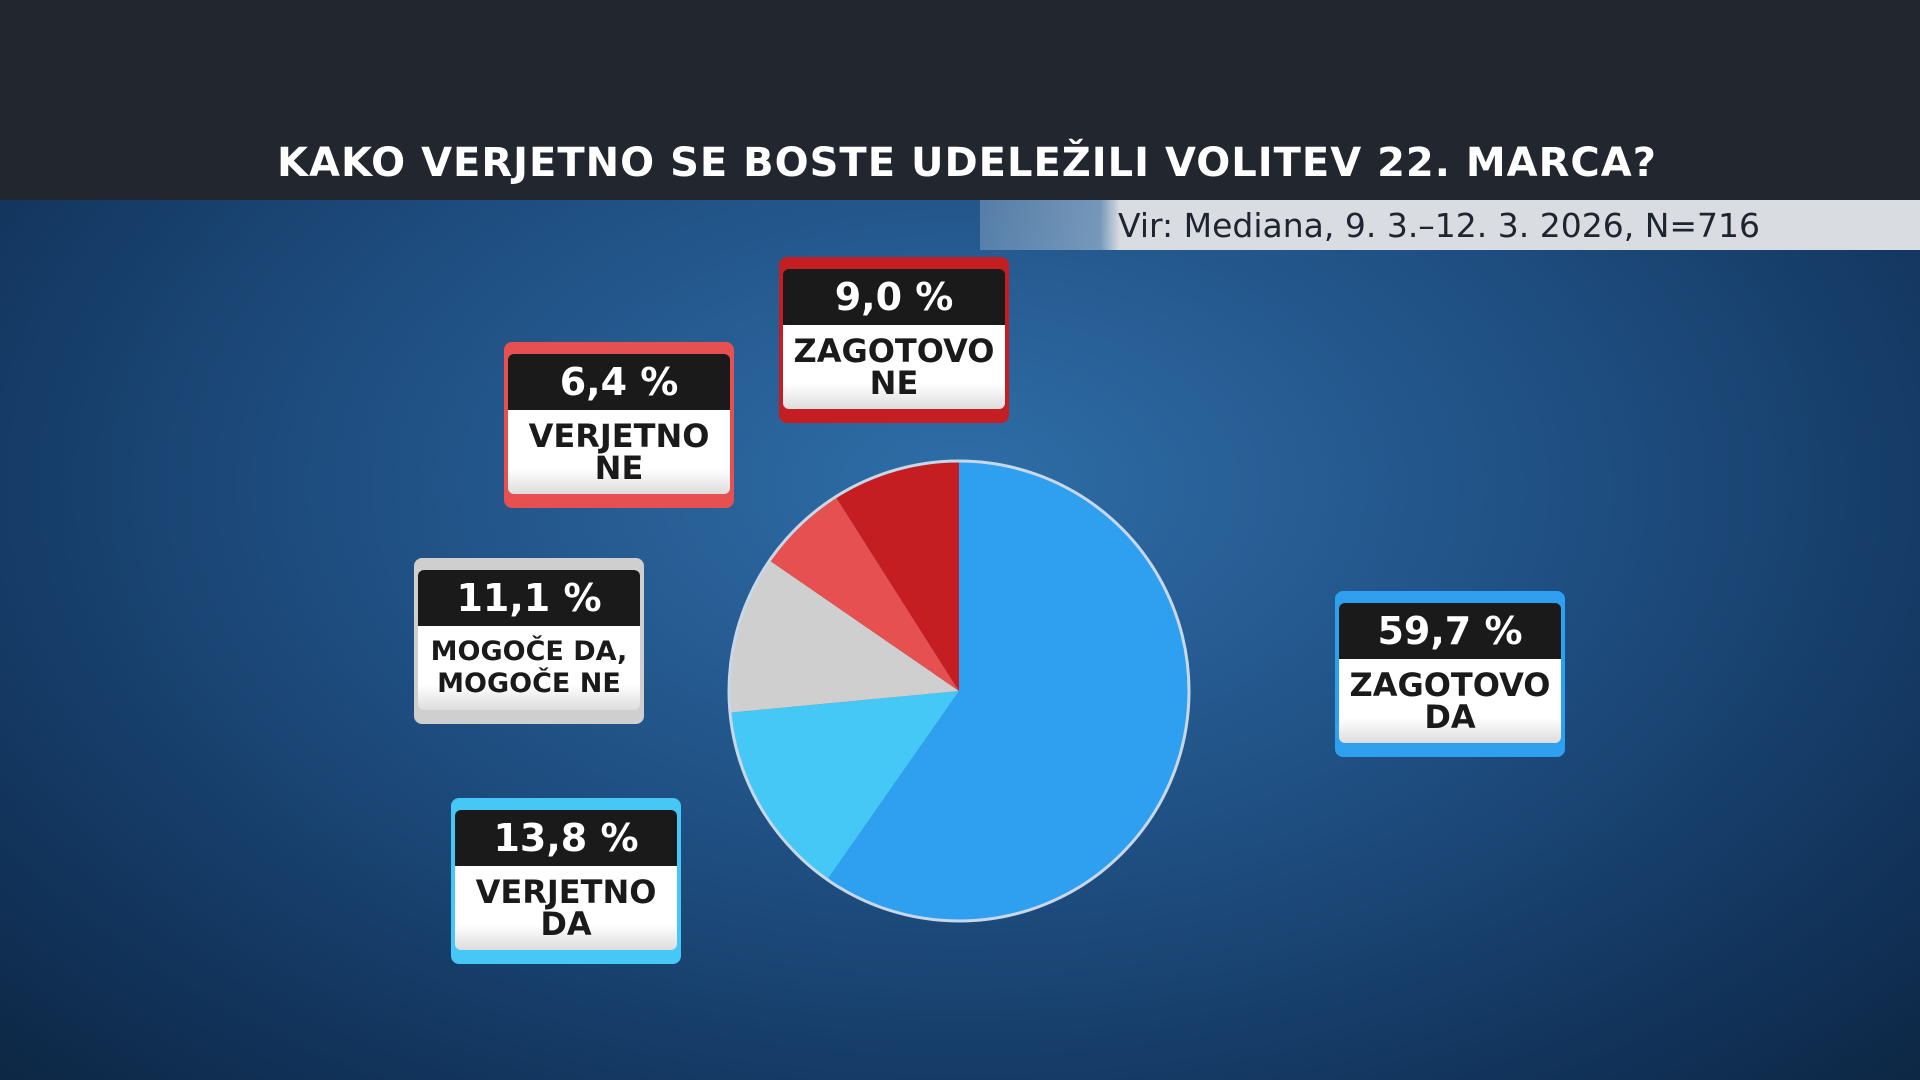  What do you see at coordinates (1439, 225) in the screenshot?
I see `source: Vir: Mediana, 9. 3.–12. 3. 2026, N=716` at bounding box center [1439, 225].